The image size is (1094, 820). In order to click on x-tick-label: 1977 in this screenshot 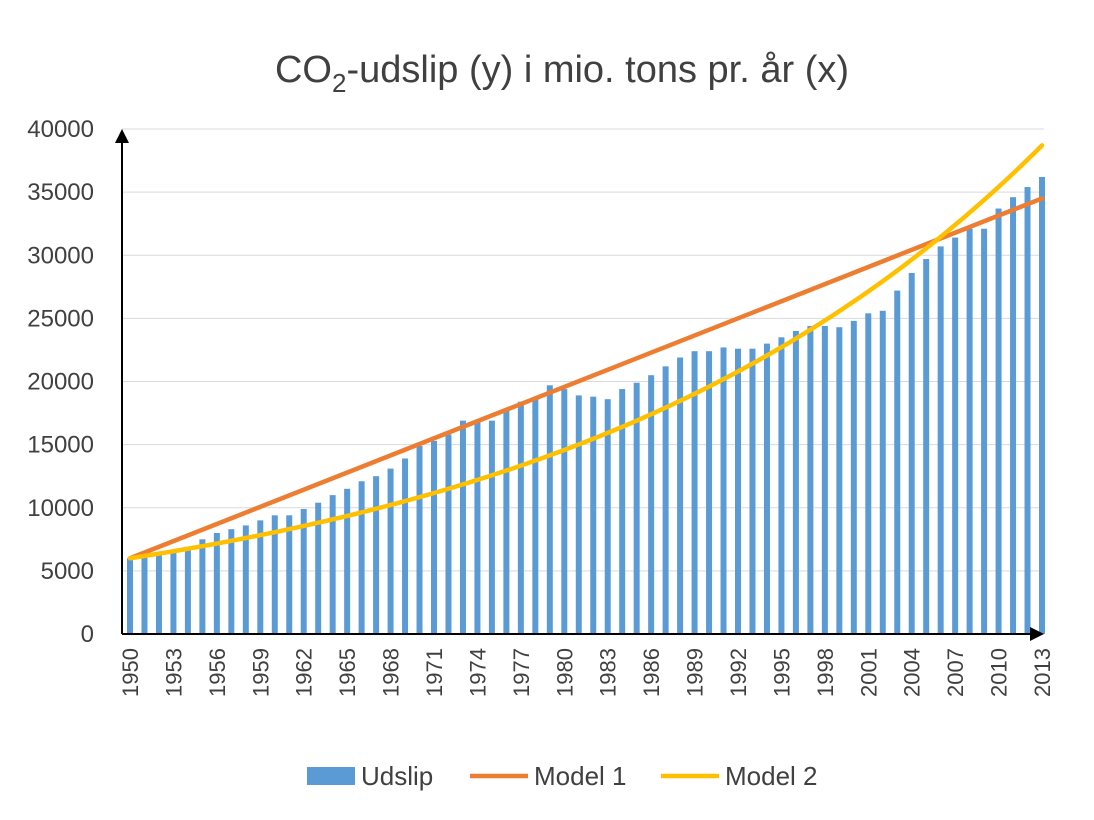, I will do `click(521, 672)`.